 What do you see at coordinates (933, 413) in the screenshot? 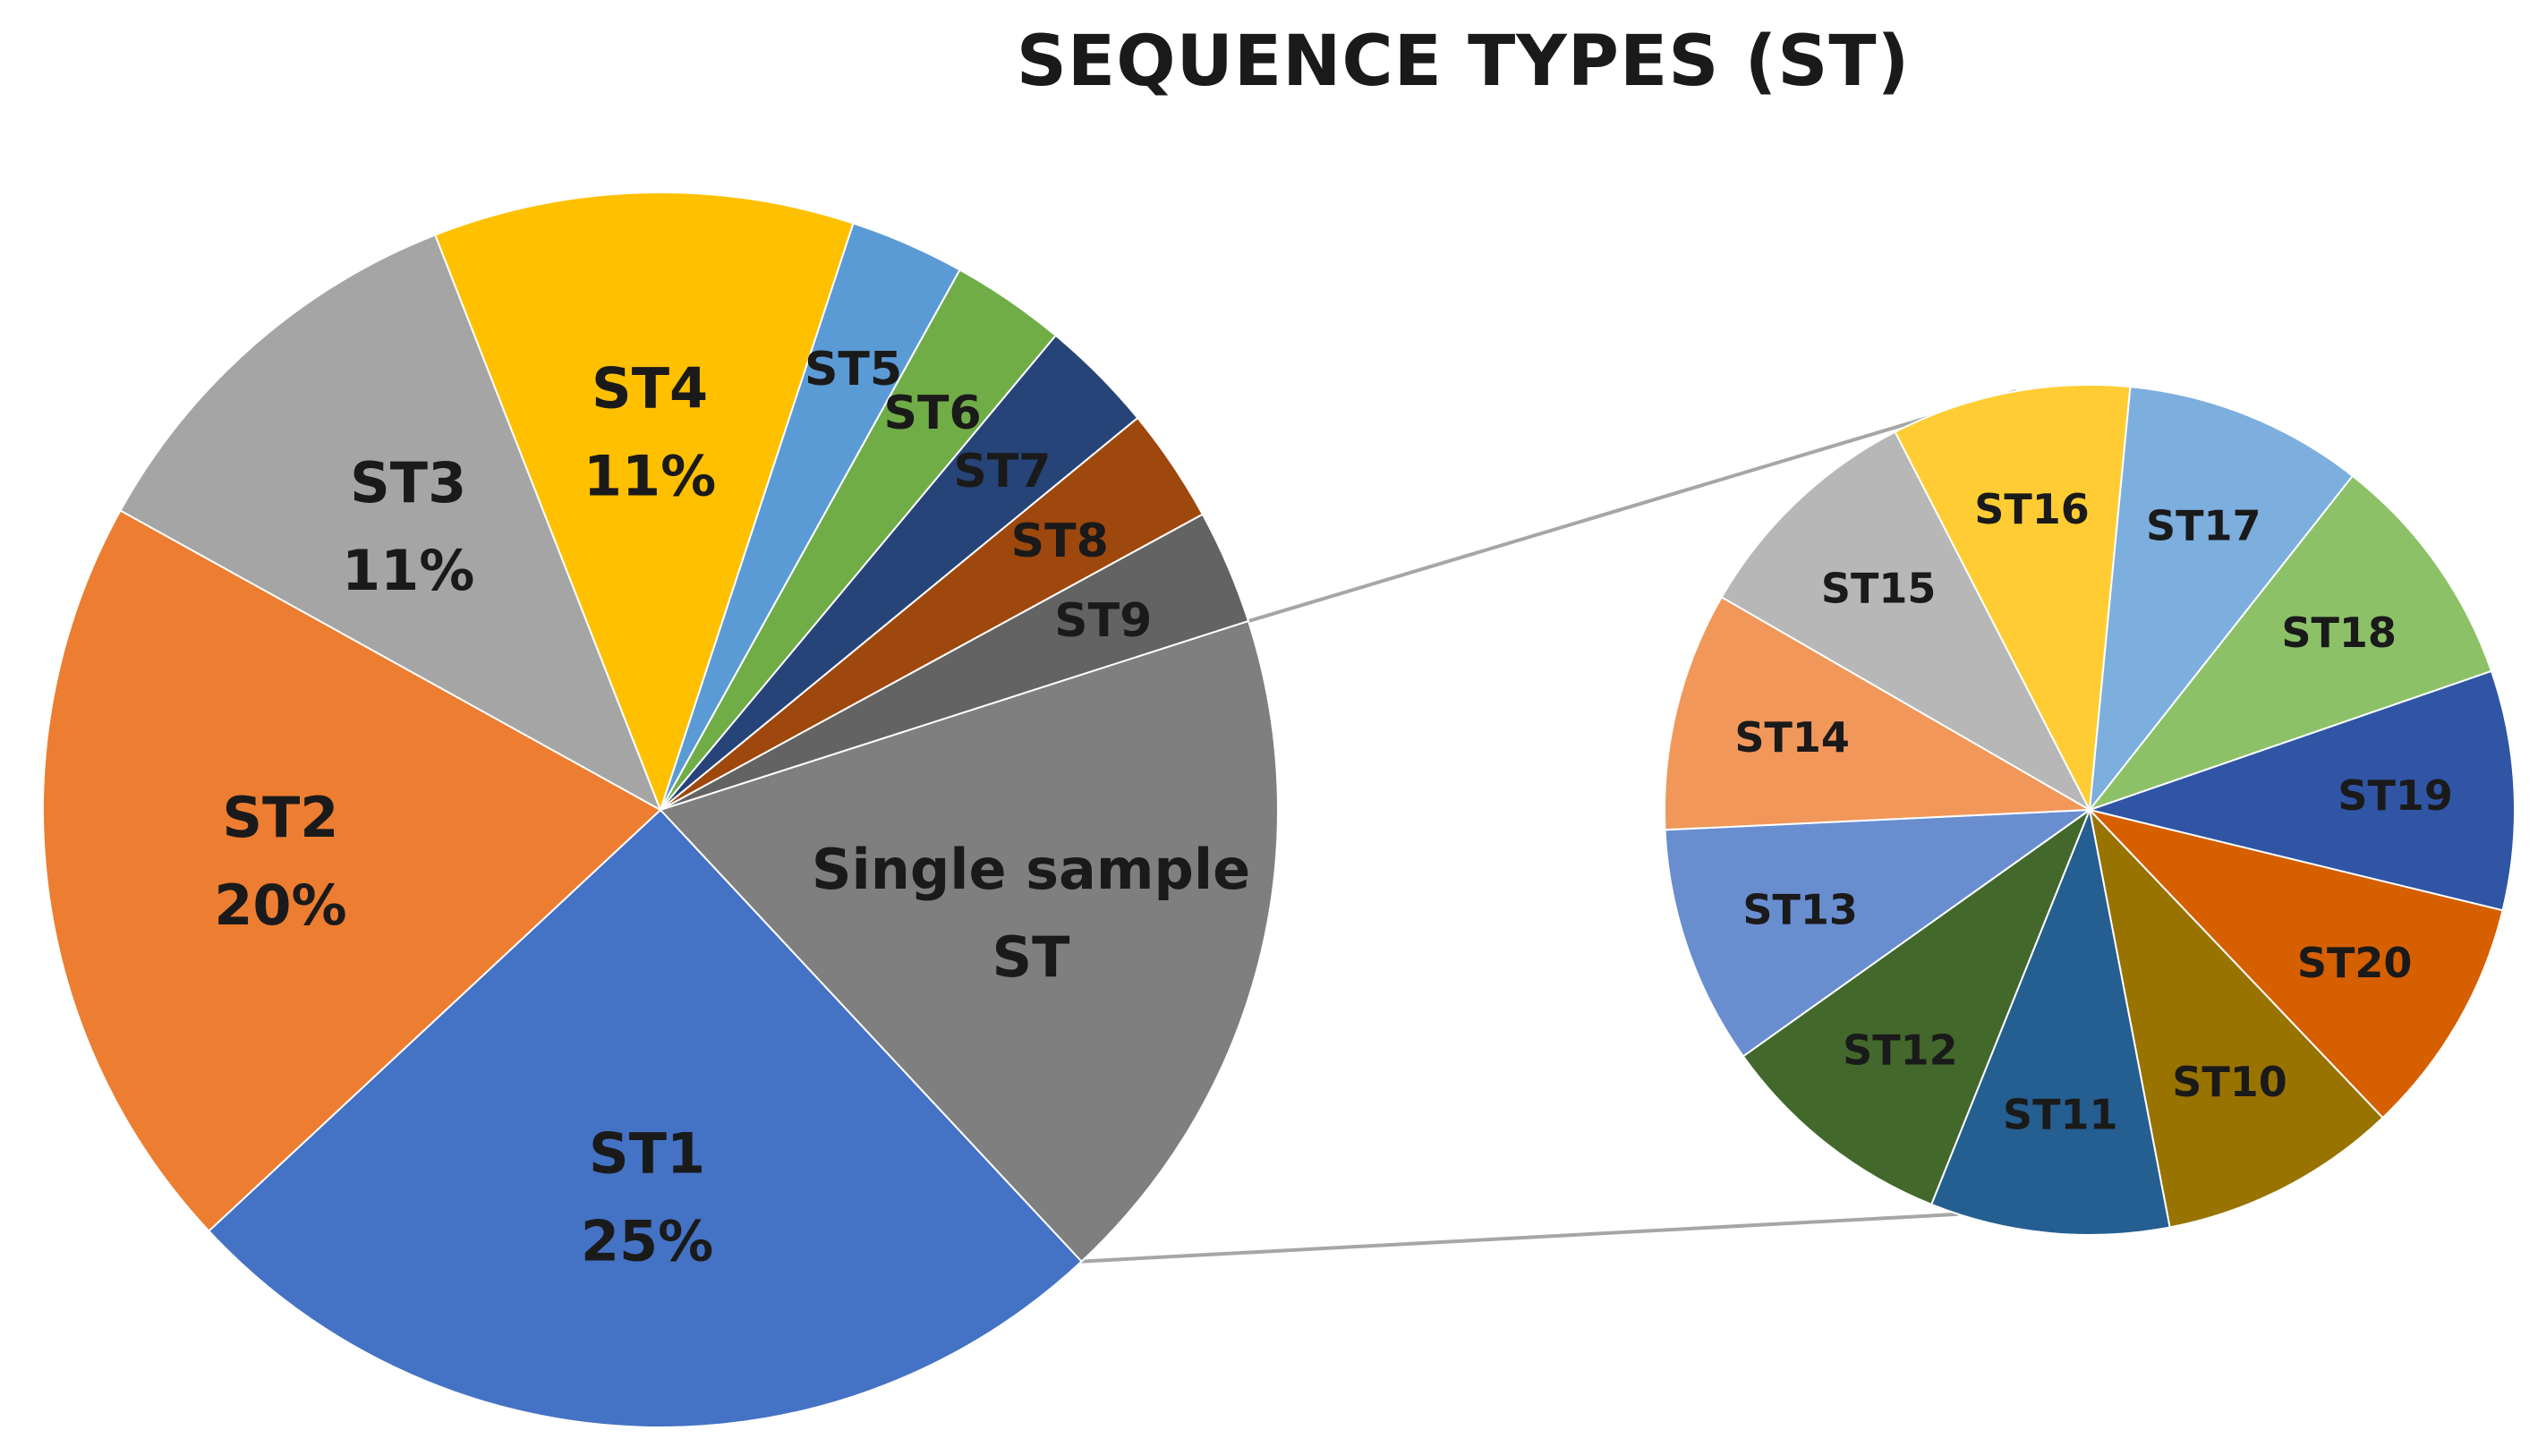
I see `main-label-st6: ST6` at bounding box center [933, 413].